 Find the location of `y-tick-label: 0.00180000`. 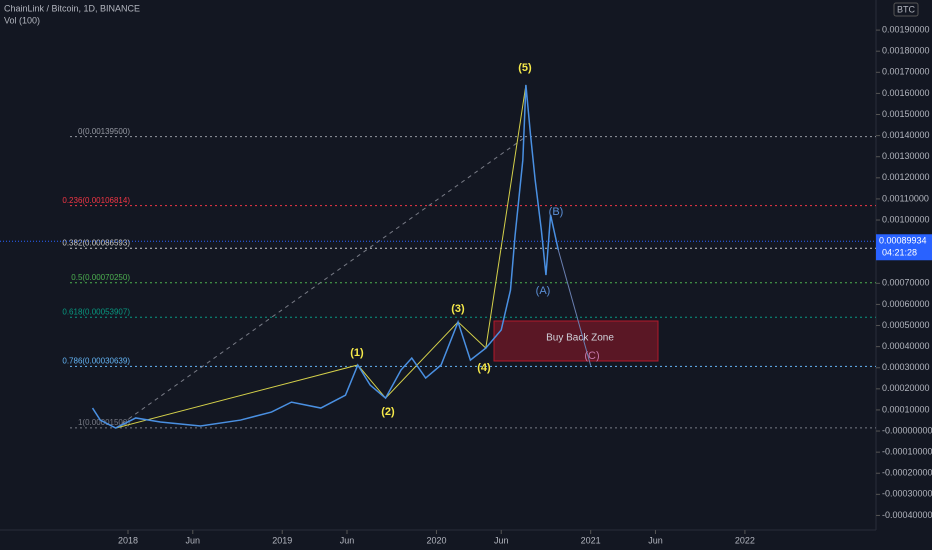

y-tick-label: 0.00180000 is located at coordinates (906, 51).